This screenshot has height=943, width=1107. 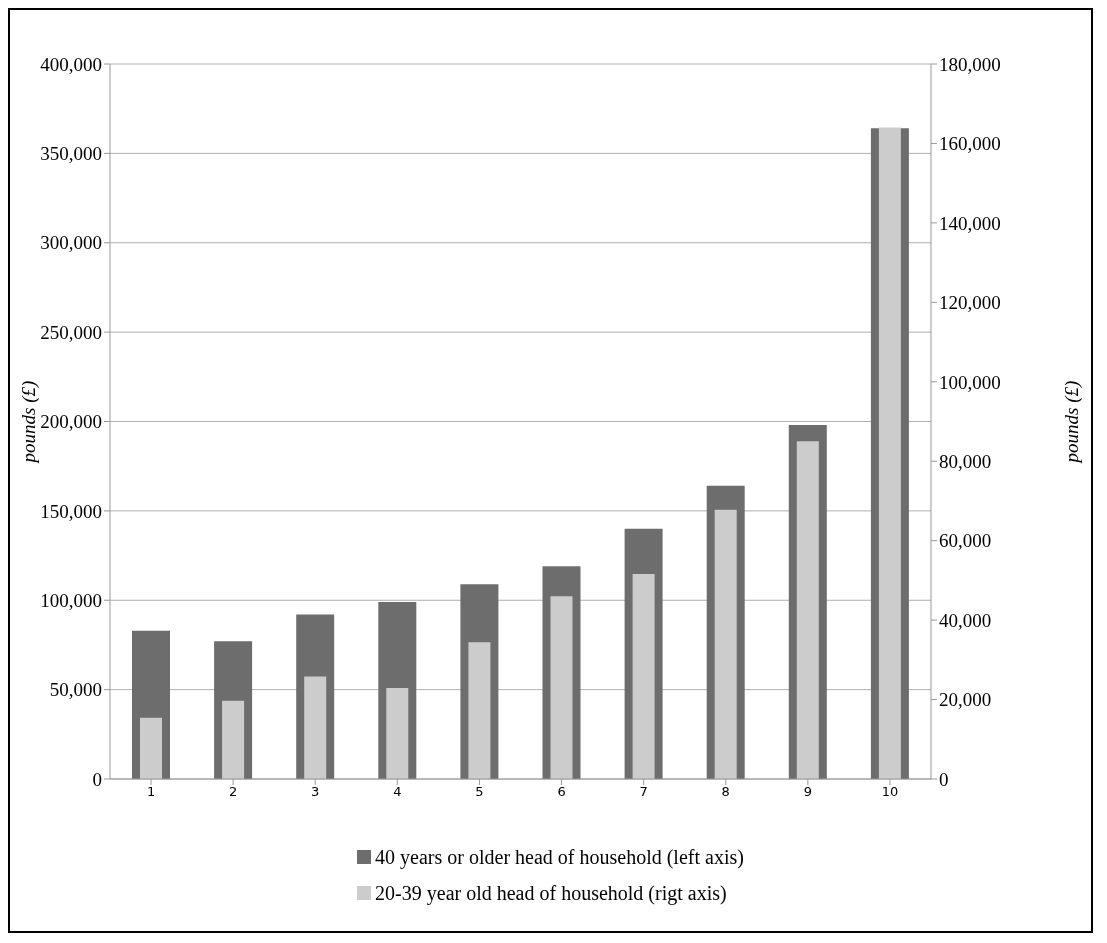 What do you see at coordinates (97, 779) in the screenshot?
I see `y-tick-label: 0` at bounding box center [97, 779].